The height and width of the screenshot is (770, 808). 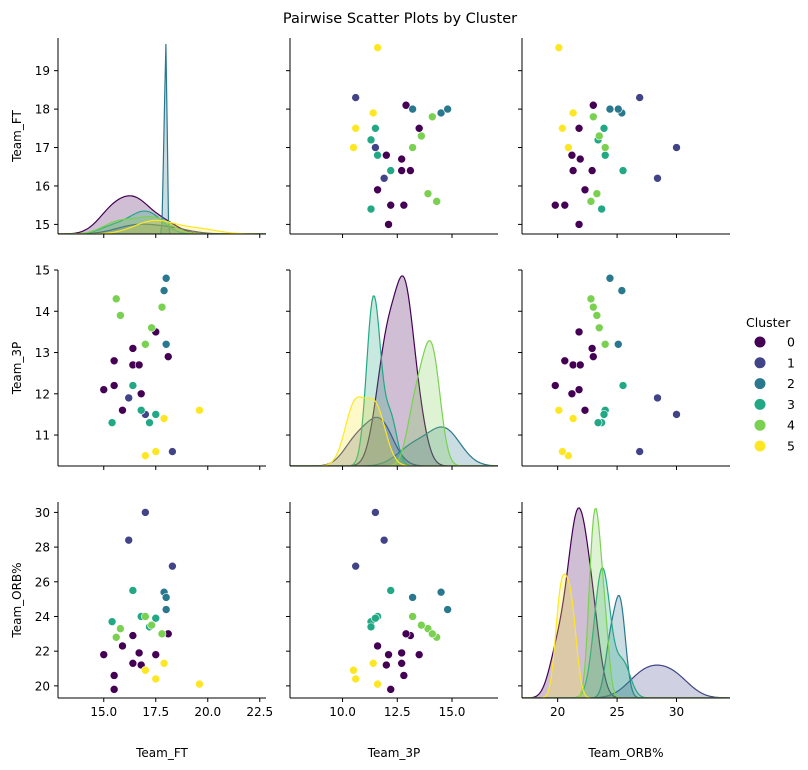 I want to click on y-tick-label: 17, so click(x=42, y=148).